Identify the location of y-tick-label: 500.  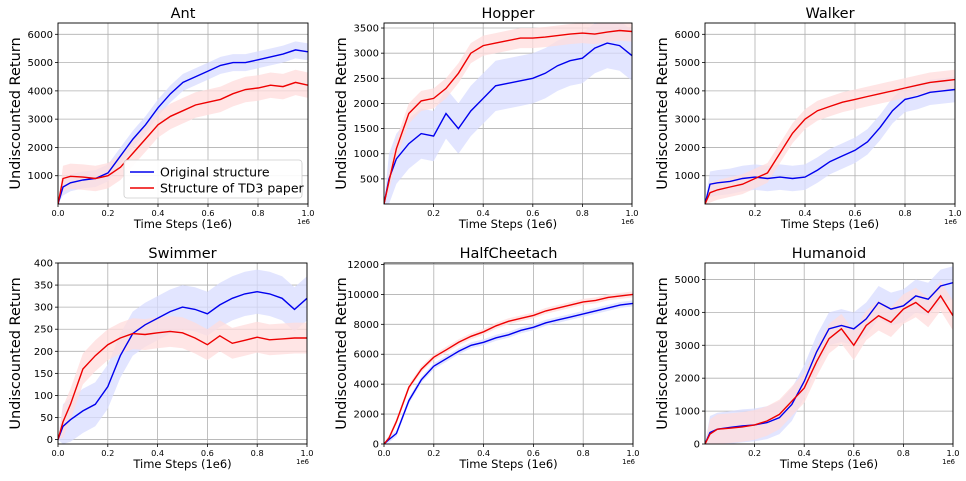
(369, 179).